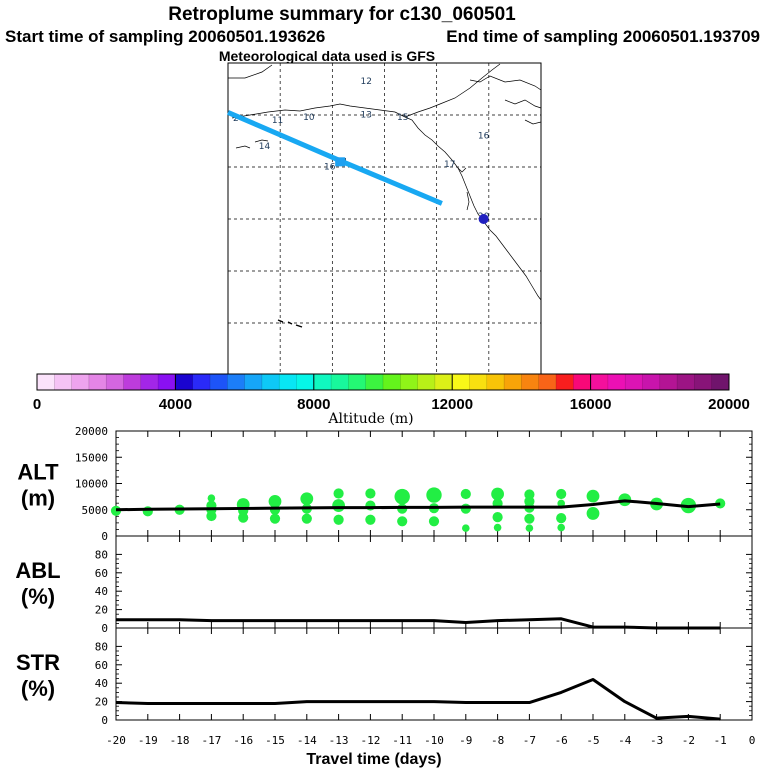  What do you see at coordinates (91, 484) in the screenshot?
I see `y-tick-label: 10000` at bounding box center [91, 484].